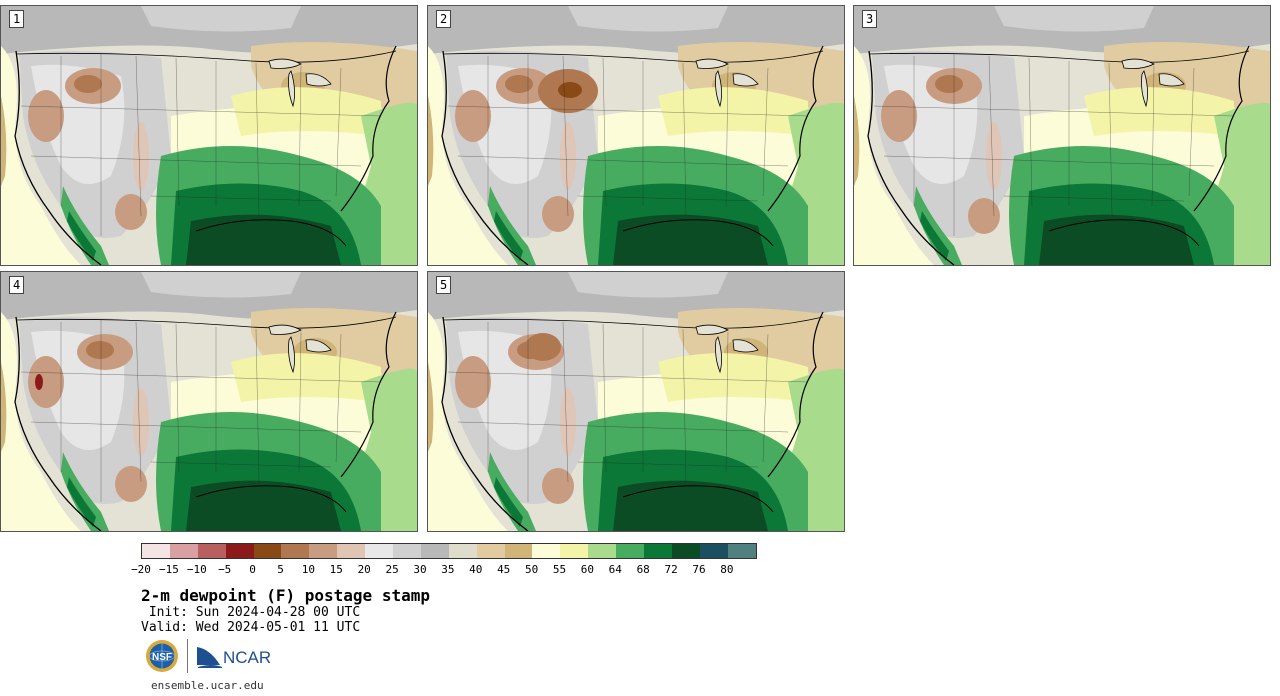 Image resolution: width=1280 pixels, height=696 pixels. What do you see at coordinates (280, 569) in the screenshot?
I see `colorbar-tick-label: 5` at bounding box center [280, 569].